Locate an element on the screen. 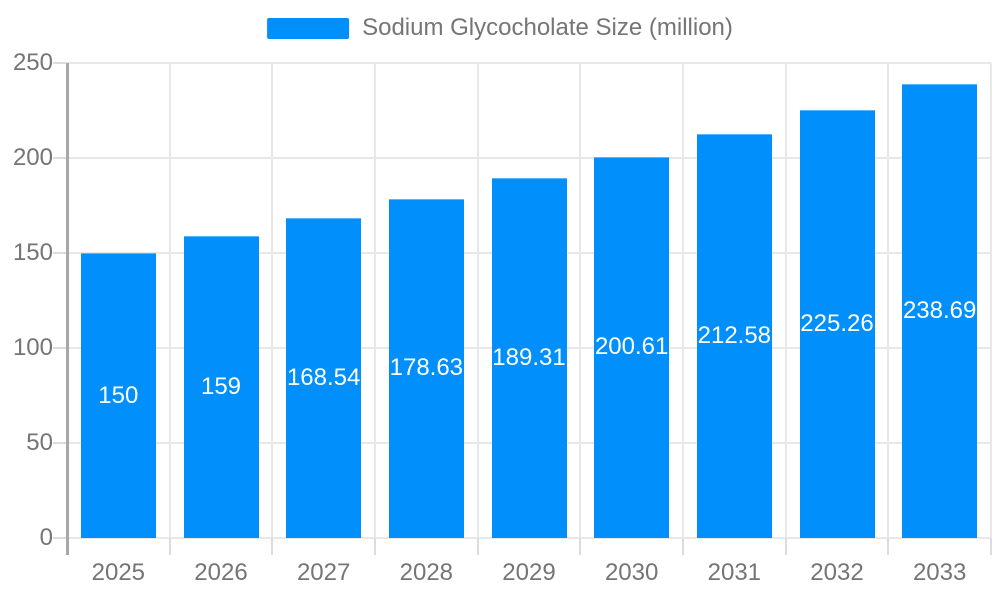  y-axis-label: 50 is located at coordinates (39, 442).